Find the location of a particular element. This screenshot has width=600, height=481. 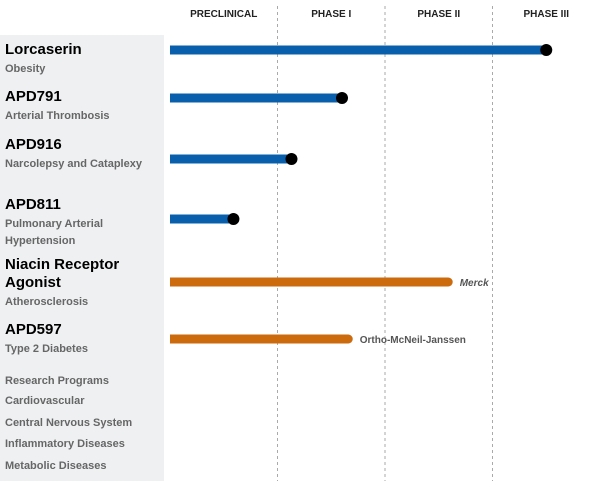

research-title: Research Programs is located at coordinates (57, 381).